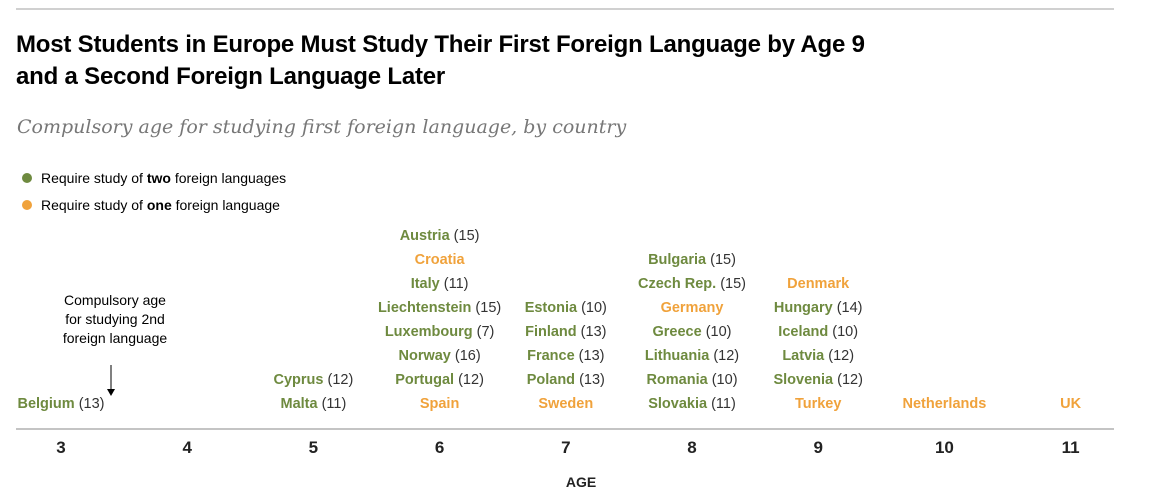 Image resolution: width=1159 pixels, height=501 pixels. I want to click on country-name: Germany, so click(692, 308).